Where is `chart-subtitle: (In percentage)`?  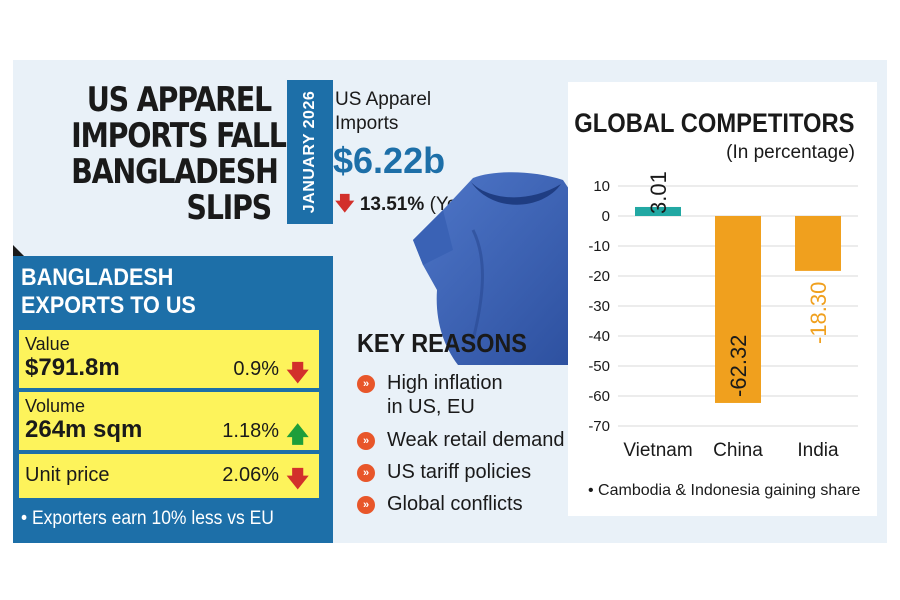
chart-subtitle: (In percentage) is located at coordinates (790, 152).